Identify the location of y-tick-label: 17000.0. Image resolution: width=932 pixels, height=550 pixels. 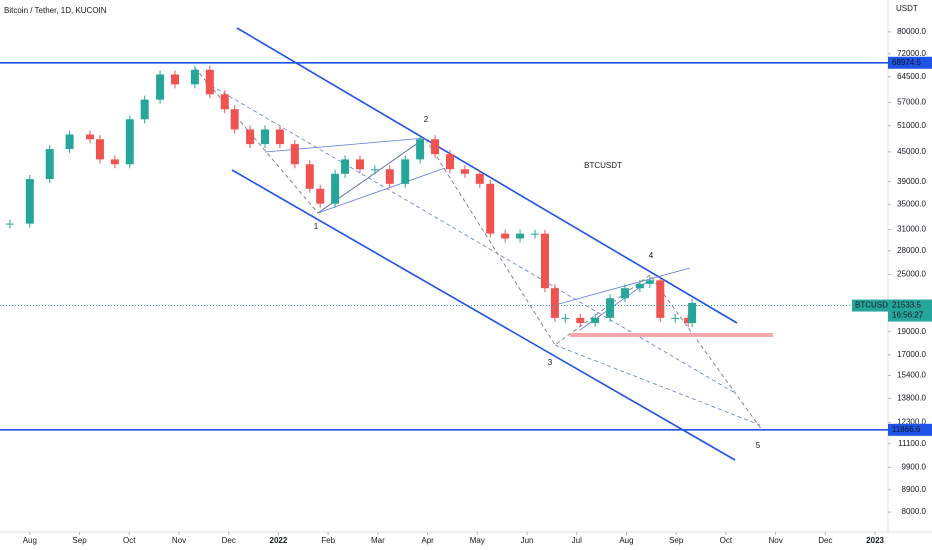
(911, 354).